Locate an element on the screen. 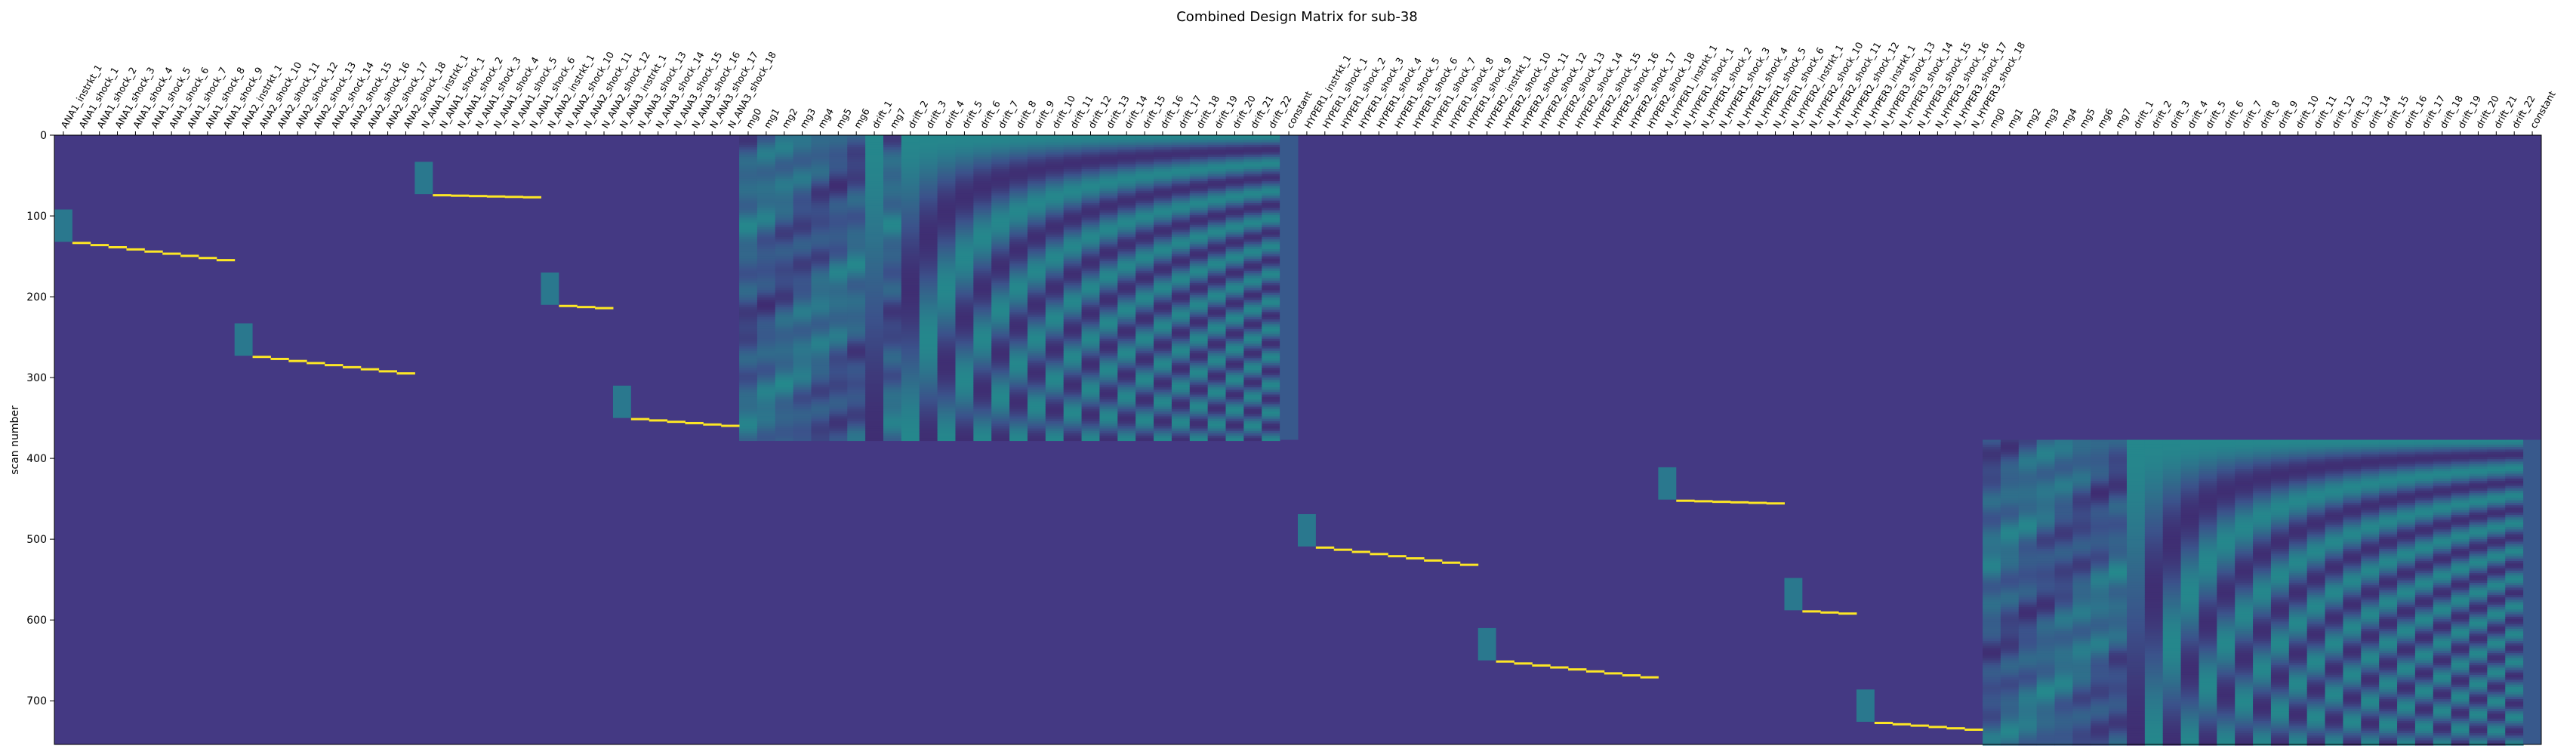  y-tick-label: 0 is located at coordinates (43, 136).